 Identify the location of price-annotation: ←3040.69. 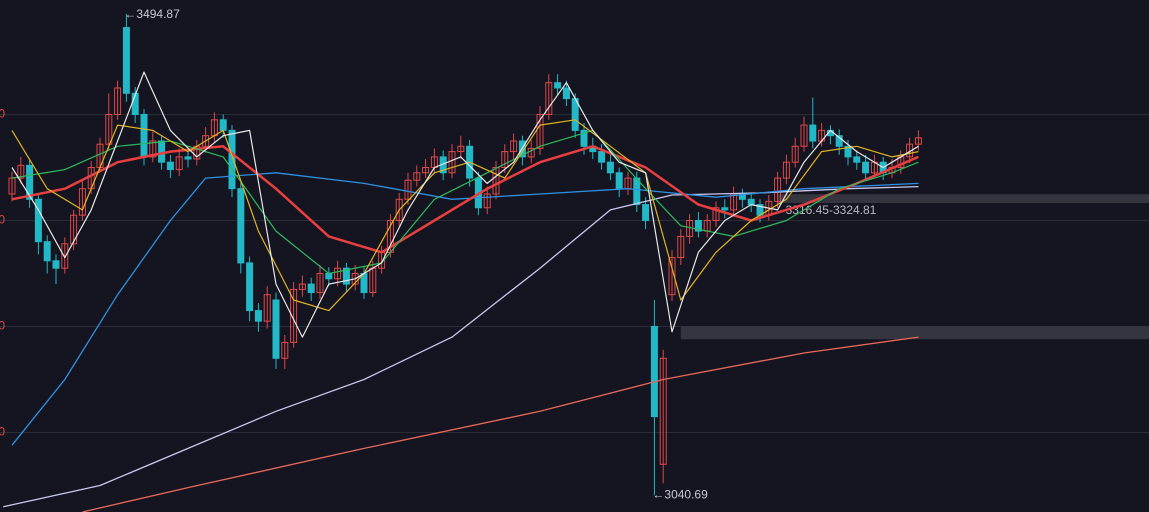
(680, 495).